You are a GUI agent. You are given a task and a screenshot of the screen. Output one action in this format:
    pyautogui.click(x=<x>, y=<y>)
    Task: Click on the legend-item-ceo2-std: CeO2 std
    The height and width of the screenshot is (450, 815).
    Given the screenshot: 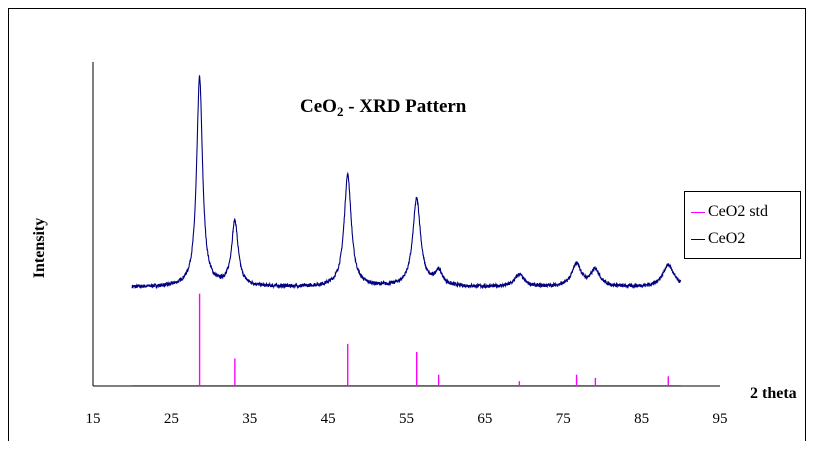 What is the action you would take?
    pyautogui.click(x=729, y=212)
    